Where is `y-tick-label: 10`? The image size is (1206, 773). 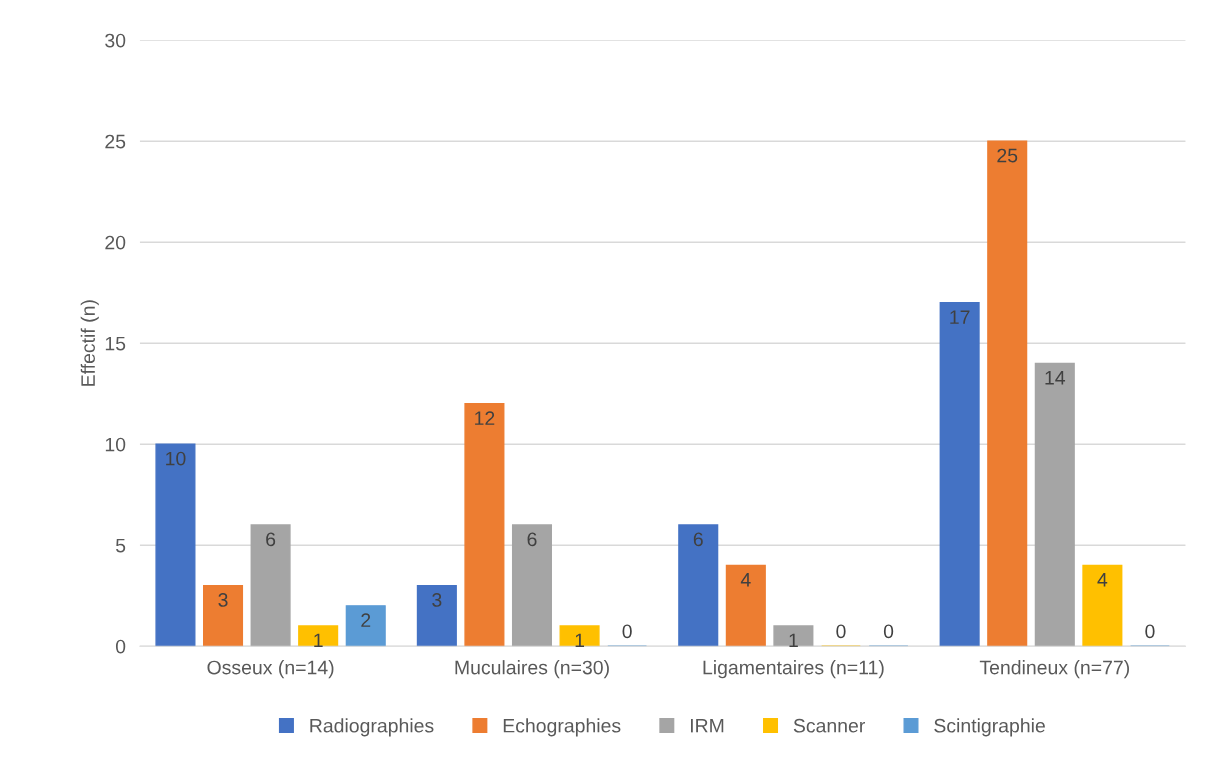 y-tick-label: 10 is located at coordinates (115, 444).